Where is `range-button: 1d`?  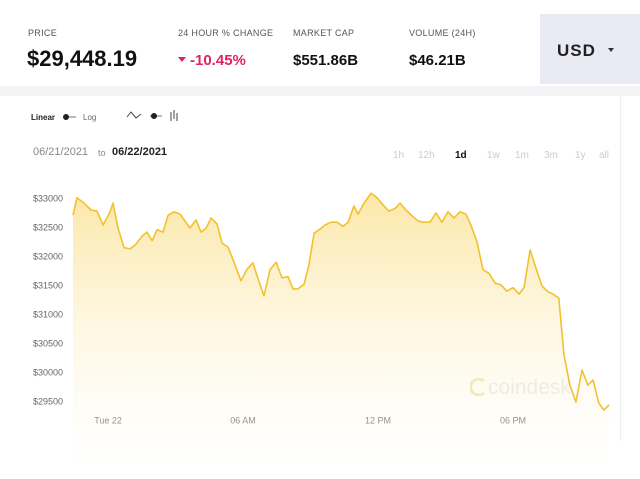
range-button: 1d is located at coordinates (461, 155).